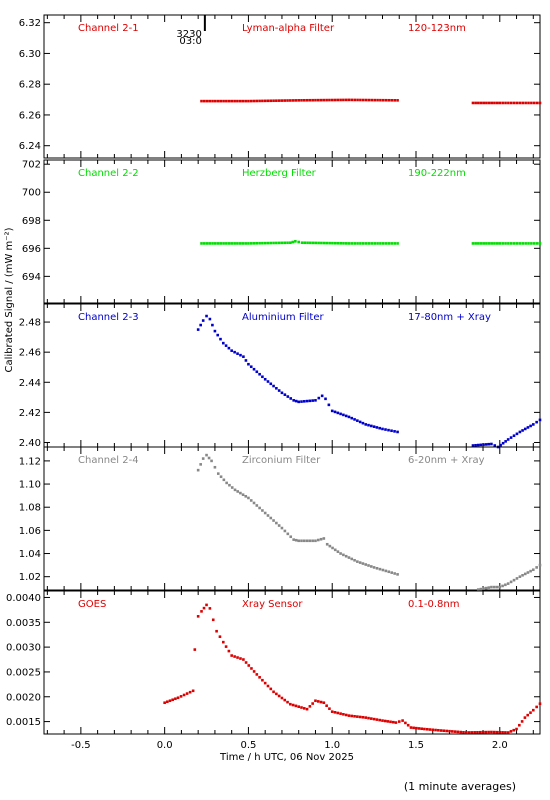 This screenshot has width=550, height=800. Describe the element at coordinates (283, 317) in the screenshot. I see `panel-filter-label: Aluminium Filter` at that location.